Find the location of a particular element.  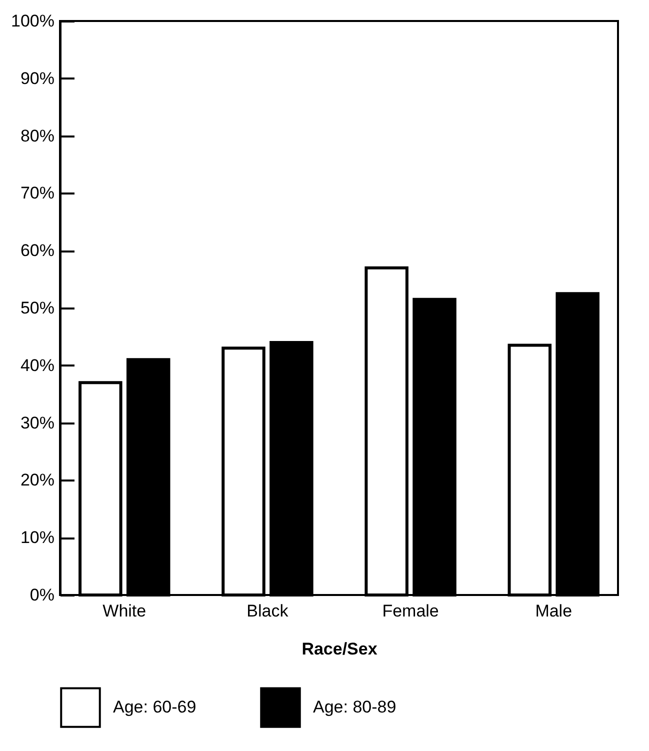

y-tick-label: 50% is located at coordinates (37, 308).